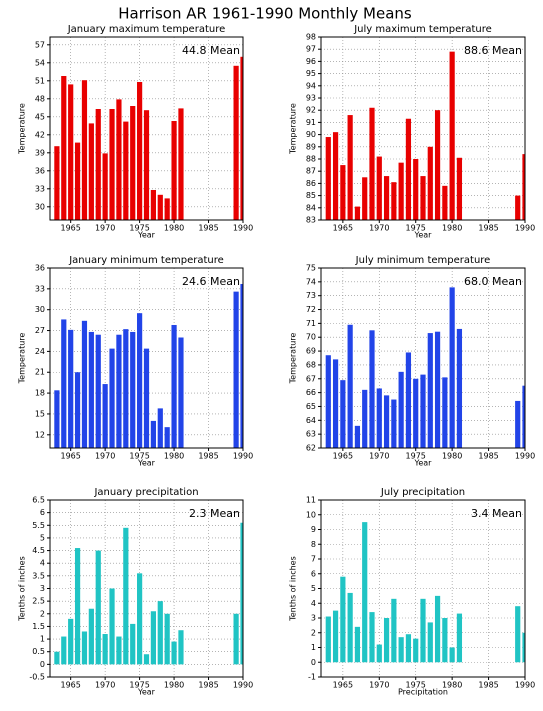 The height and width of the screenshot is (711, 543). I want to click on annotation: 24.6 Mean, so click(211, 281).